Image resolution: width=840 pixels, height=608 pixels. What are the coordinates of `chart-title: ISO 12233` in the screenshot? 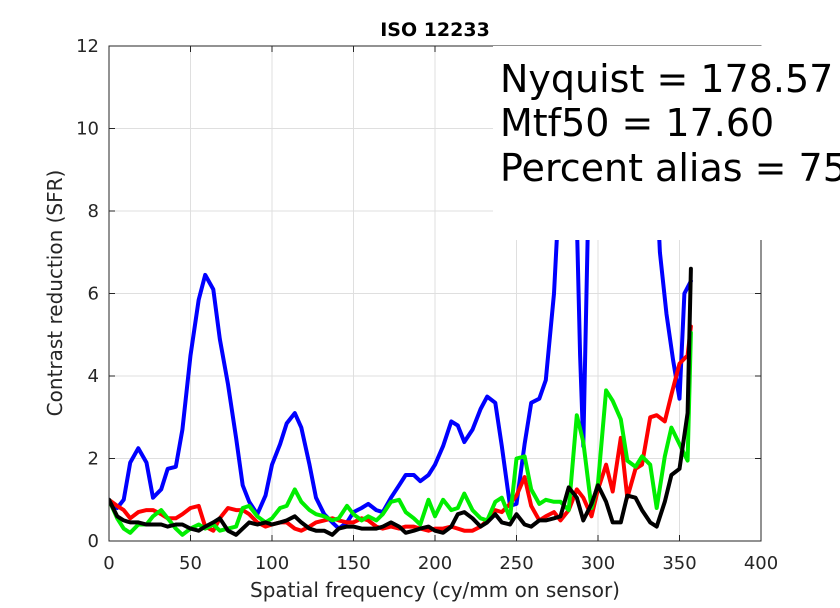 It's located at (435, 30).